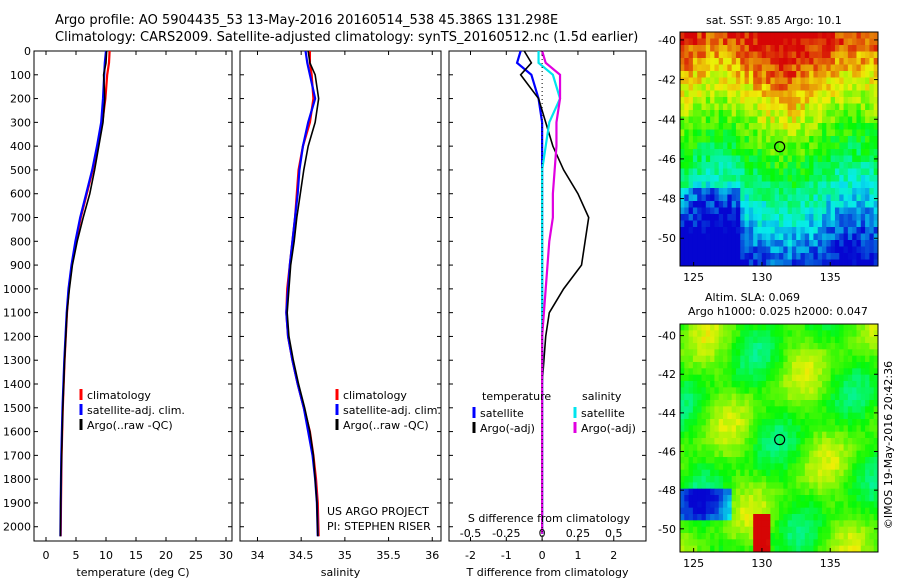  Describe the element at coordinates (20, 122) in the screenshot. I see `depth-tick-label: 300` at that location.